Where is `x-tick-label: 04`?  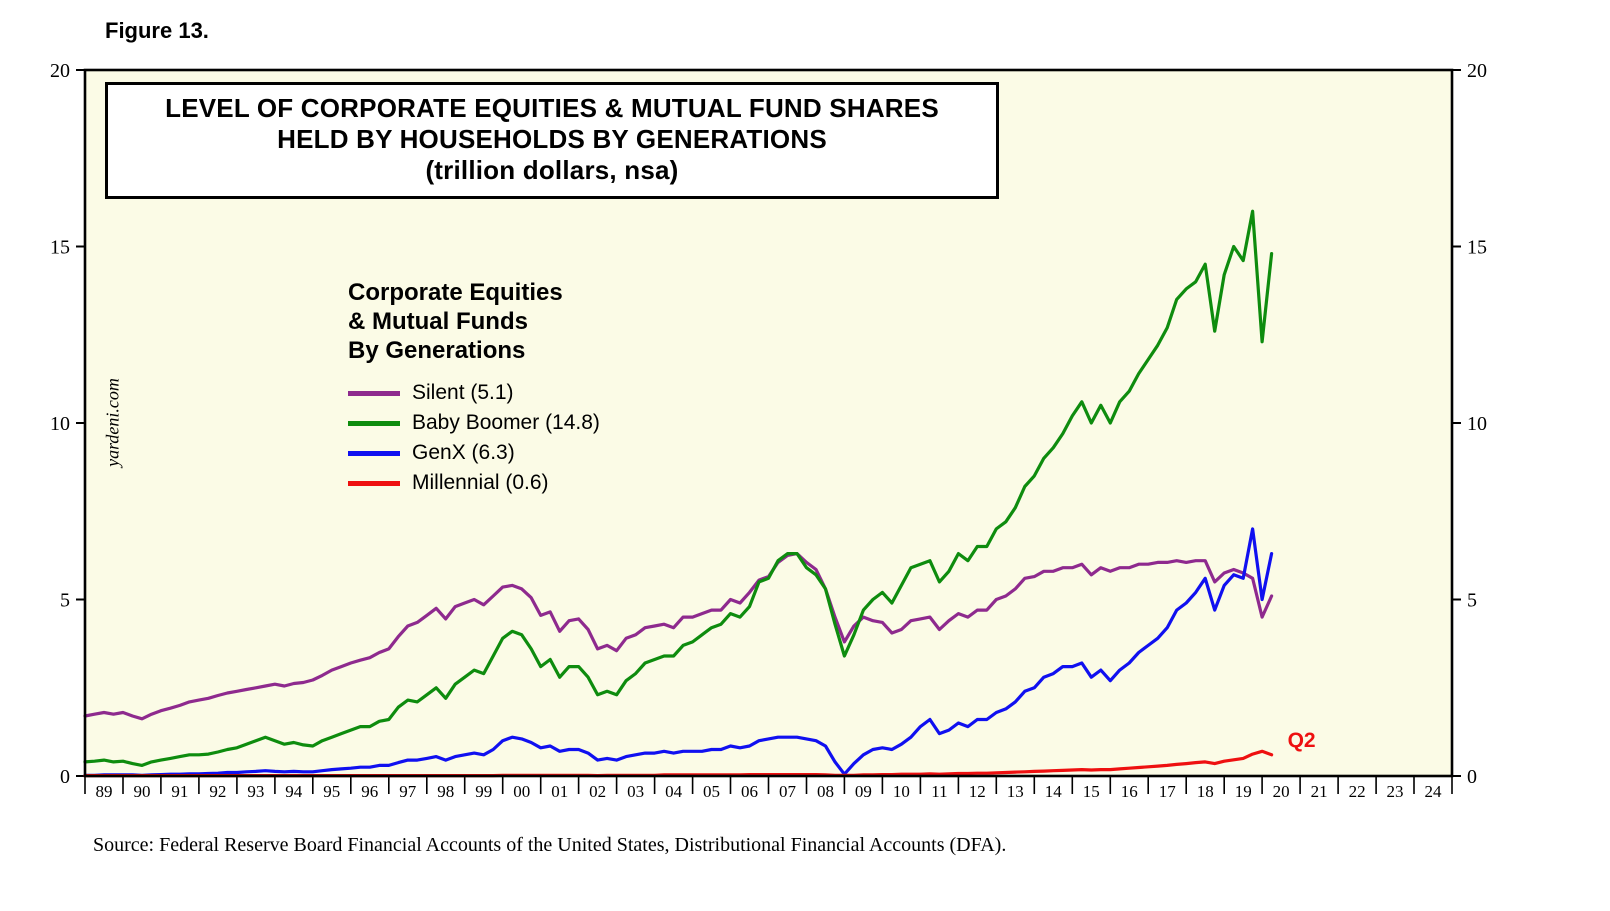 x-tick-label: 04 is located at coordinates (674, 791).